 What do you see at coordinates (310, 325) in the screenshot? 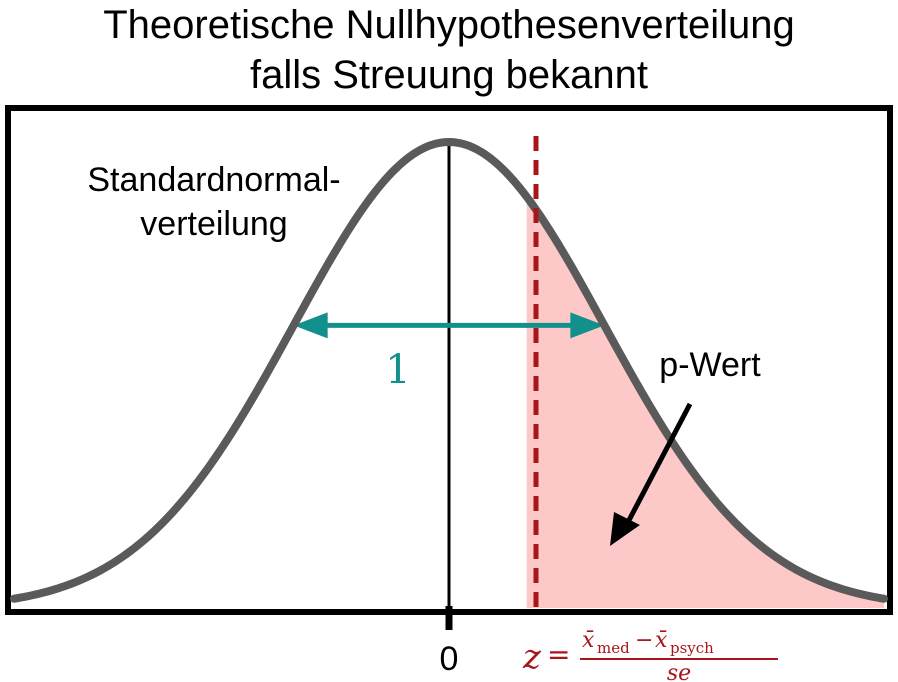
I see `sd-arrow-head-left` at bounding box center [310, 325].